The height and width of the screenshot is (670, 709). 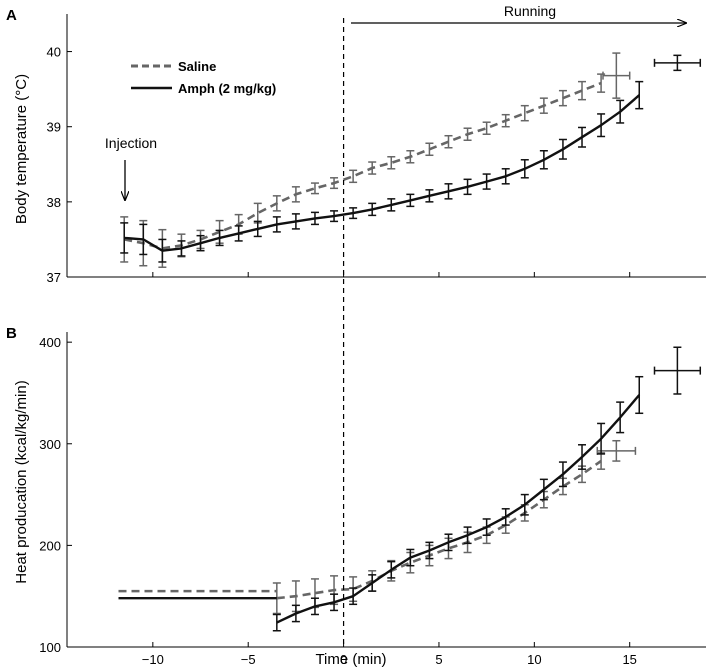 What do you see at coordinates (131, 167) in the screenshot?
I see `injection-annotation: Injection` at bounding box center [131, 167].